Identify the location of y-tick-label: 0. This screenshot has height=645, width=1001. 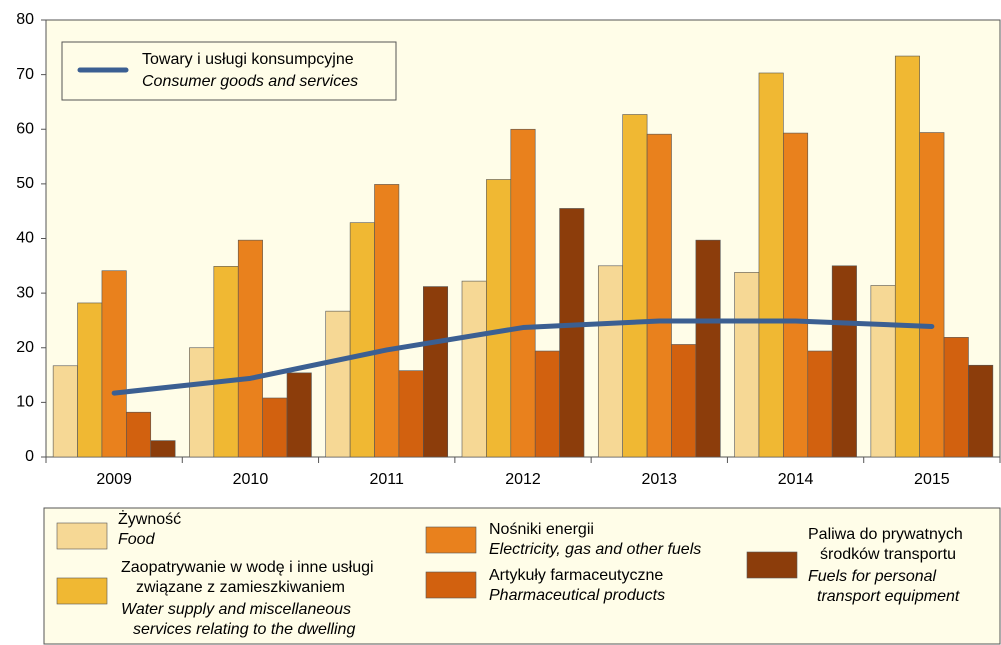
(29, 456).